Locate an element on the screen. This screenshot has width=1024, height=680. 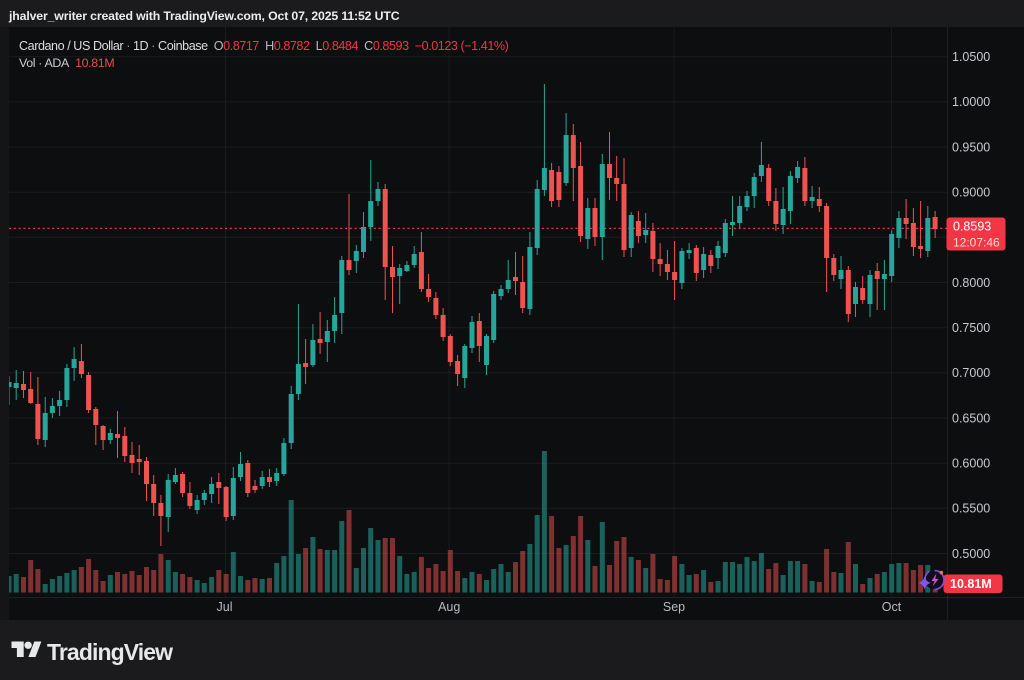
svg-text: 0.8593 is located at coordinates (972, 227).